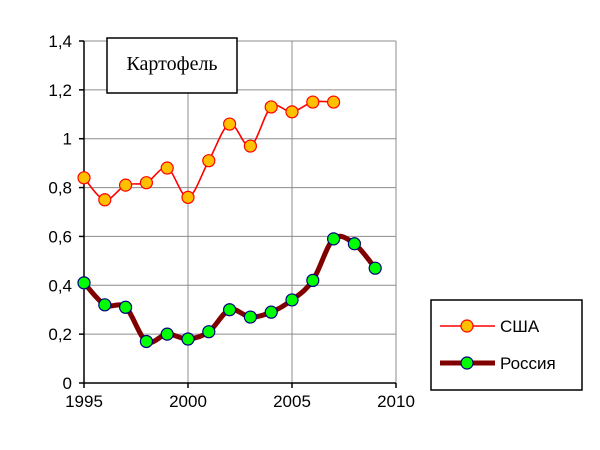  What do you see at coordinates (292, 401) in the screenshot?
I see `x-tick-label: 2005` at bounding box center [292, 401].